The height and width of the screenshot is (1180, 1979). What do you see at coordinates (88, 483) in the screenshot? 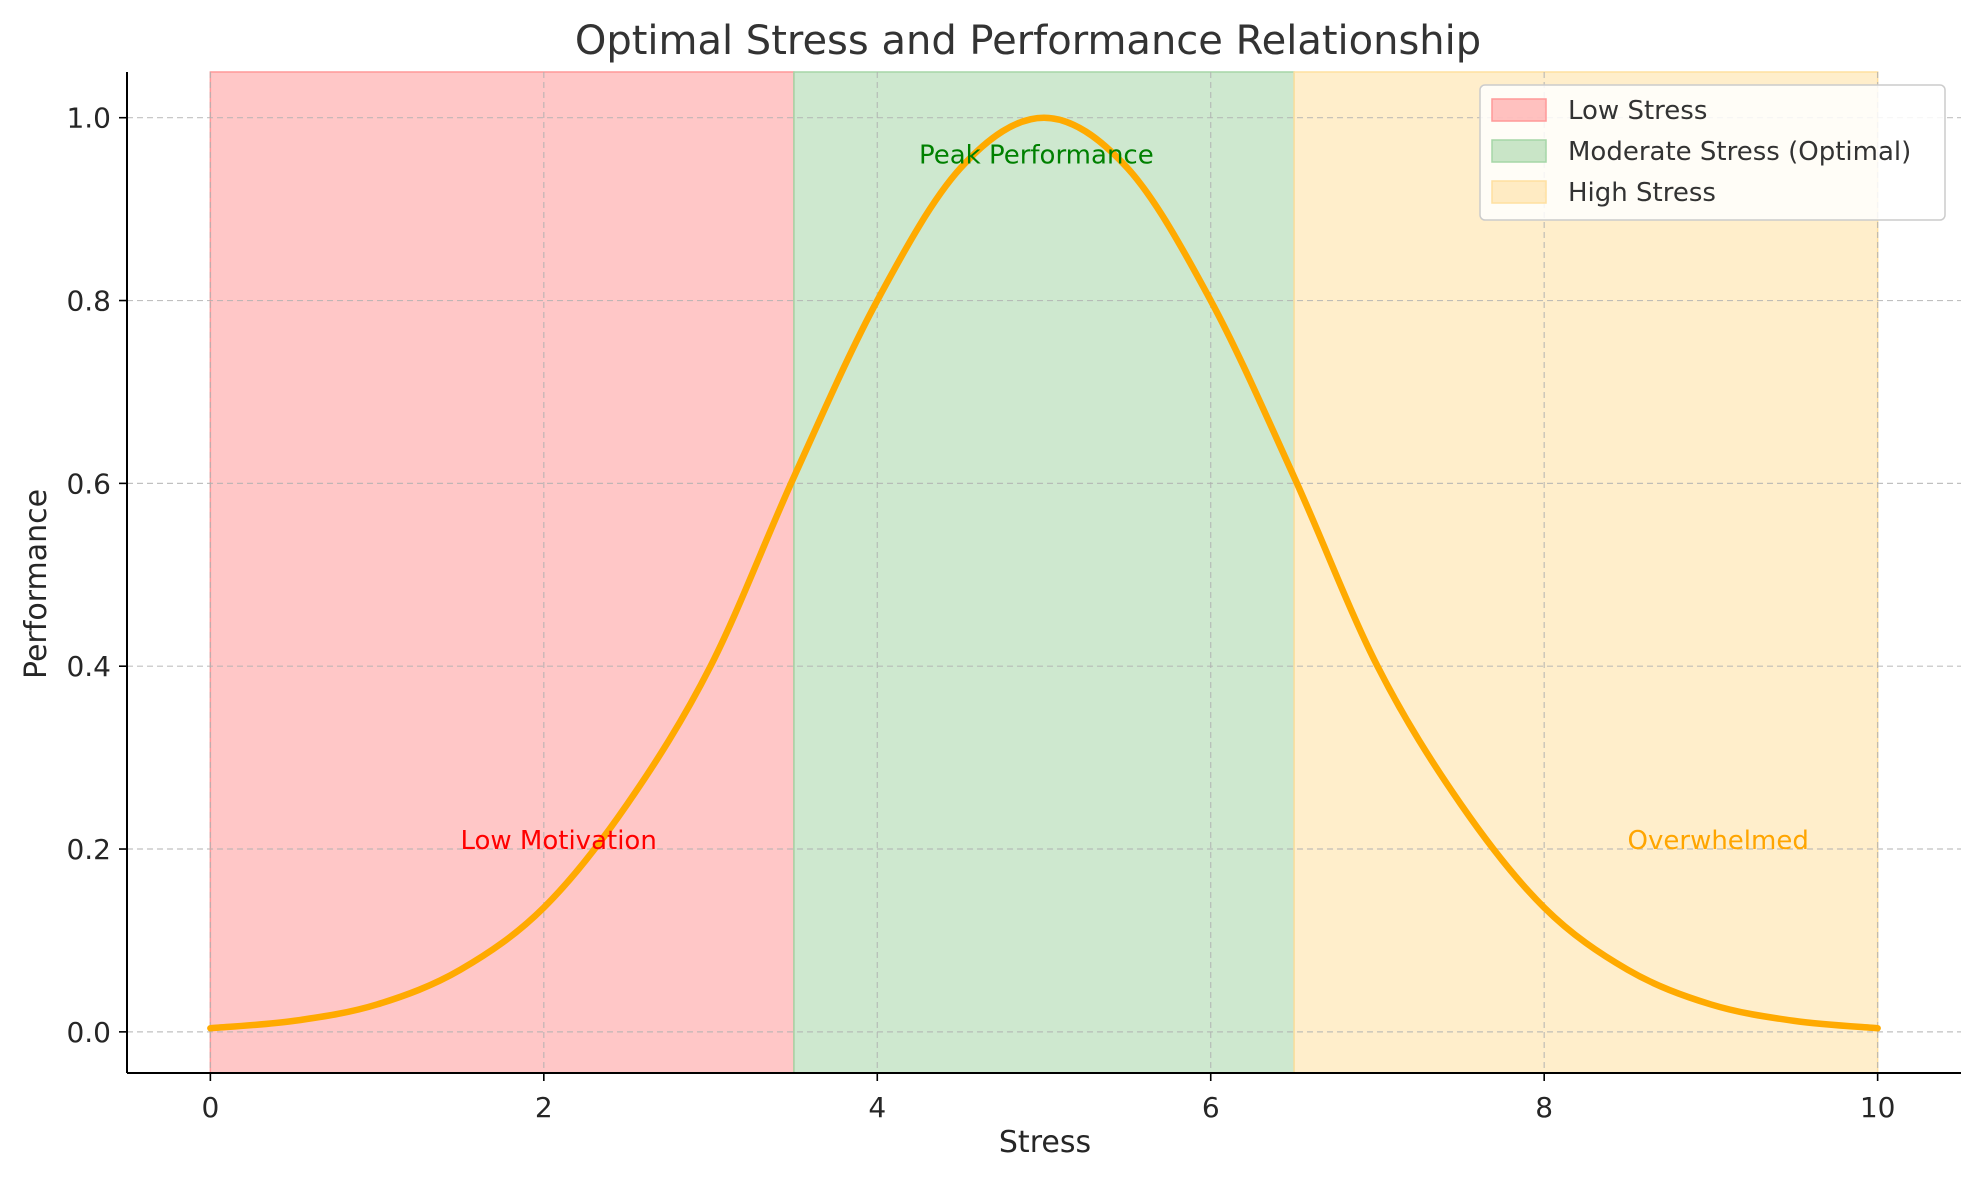
I see `y-tick-label: 0.6` at bounding box center [88, 483].